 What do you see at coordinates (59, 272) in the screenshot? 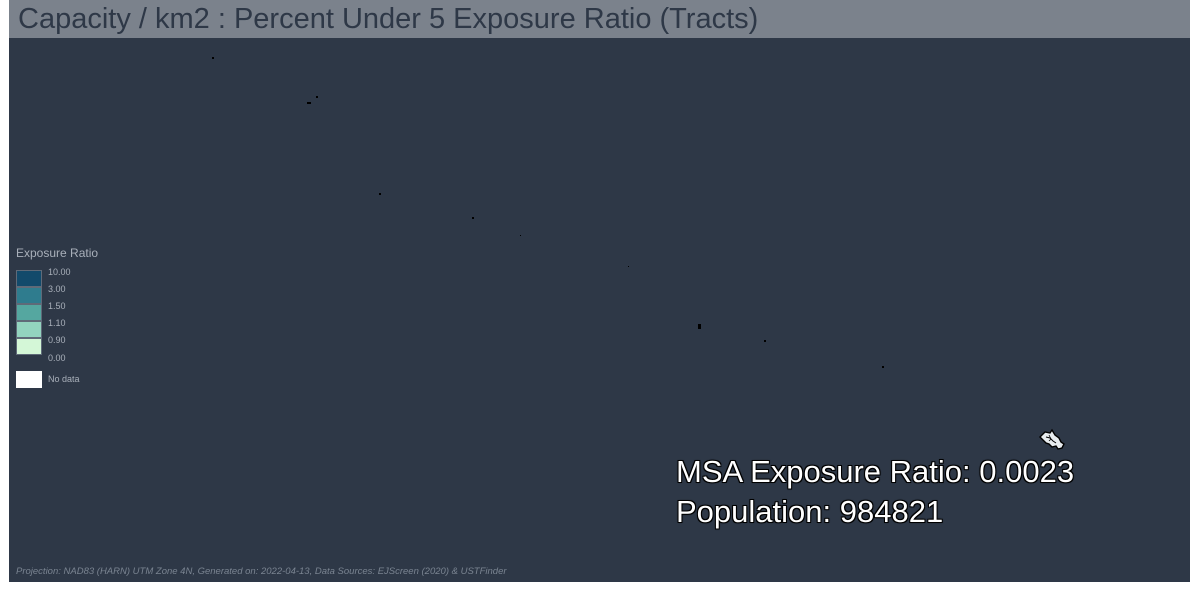
I see `legend-label: 10.00` at bounding box center [59, 272].